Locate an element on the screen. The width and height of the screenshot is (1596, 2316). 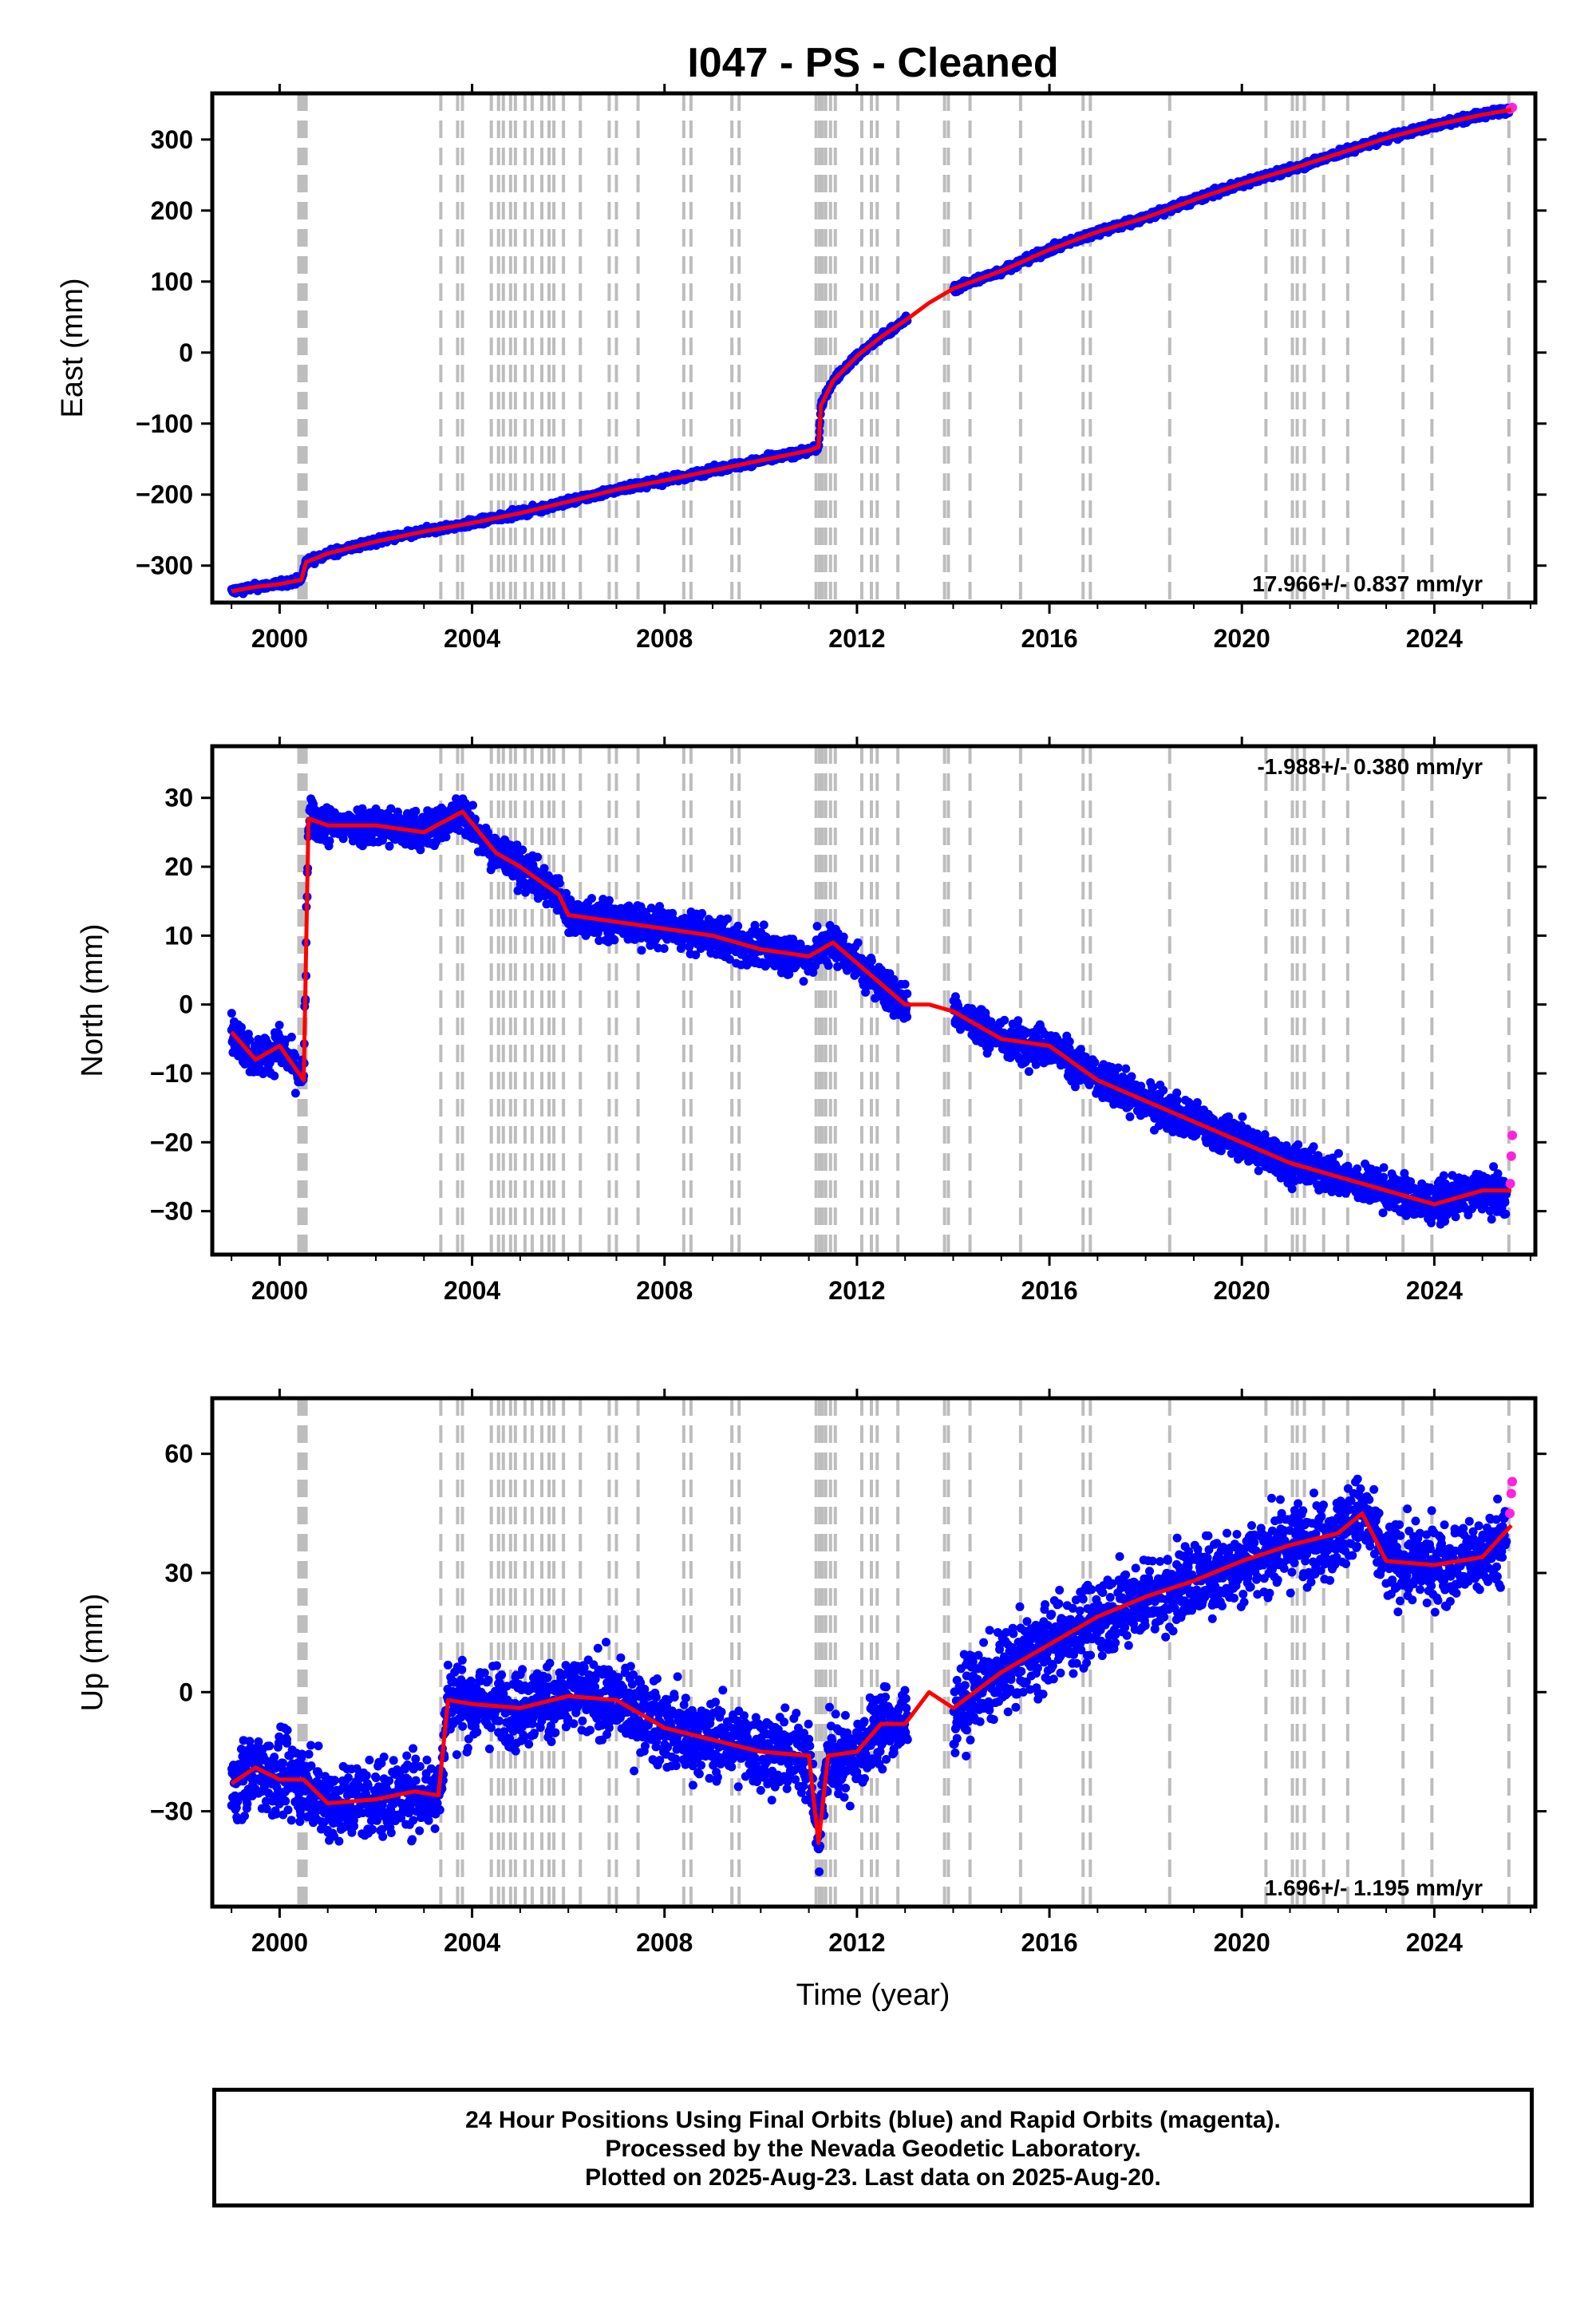
rate-text-east: 17.966+/- 0.837 mm/yr is located at coordinates (1367, 583).